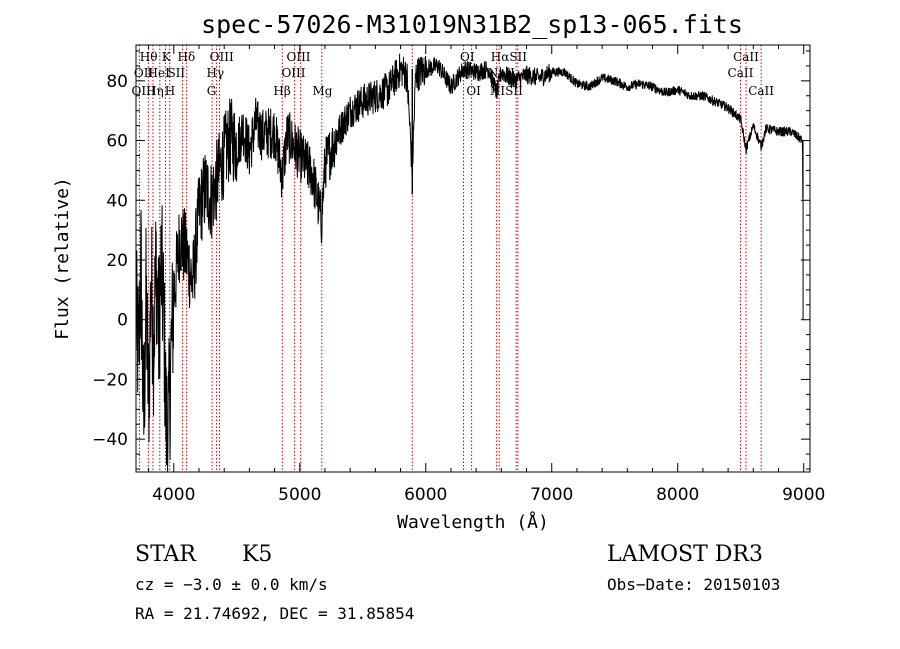  What do you see at coordinates (117, 201) in the screenshot?
I see `y-tick-label: 40` at bounding box center [117, 201].